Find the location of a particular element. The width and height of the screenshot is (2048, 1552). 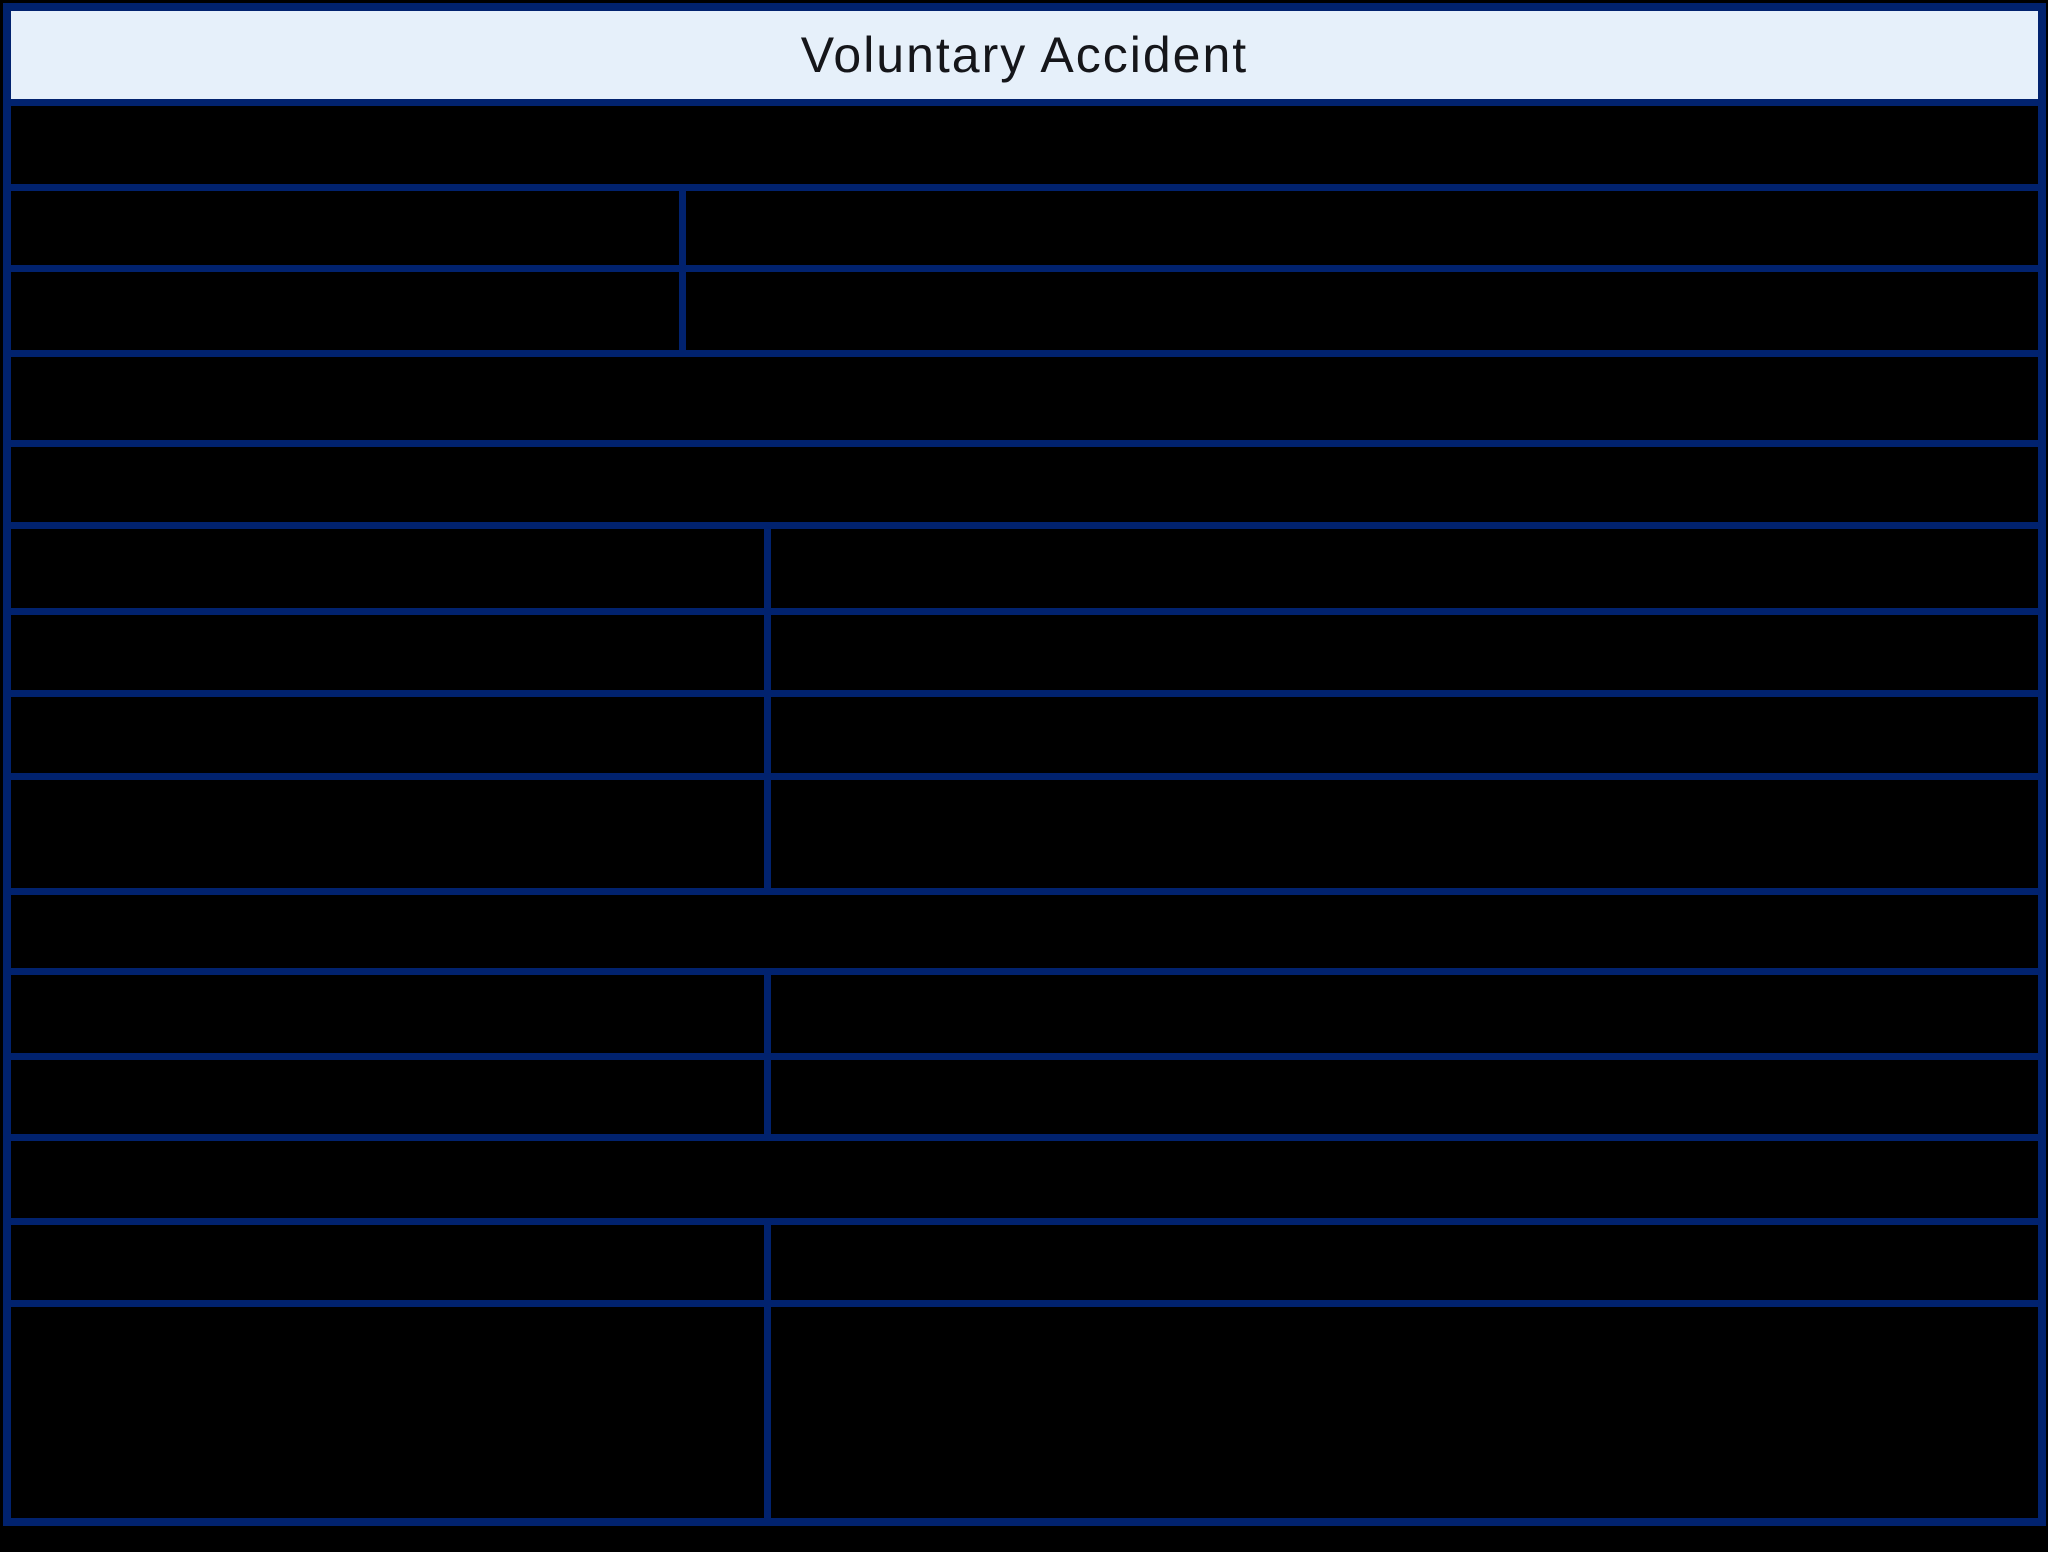

table-title: Voluntary Accident is located at coordinates (1024, 55).